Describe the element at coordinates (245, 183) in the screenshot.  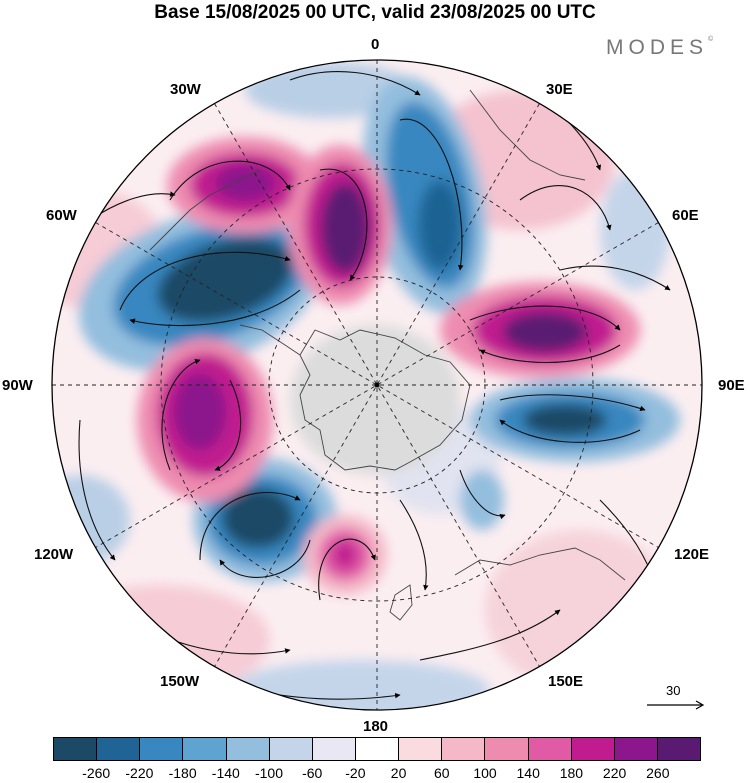
I see `anomaly-pos-a-core` at that location.